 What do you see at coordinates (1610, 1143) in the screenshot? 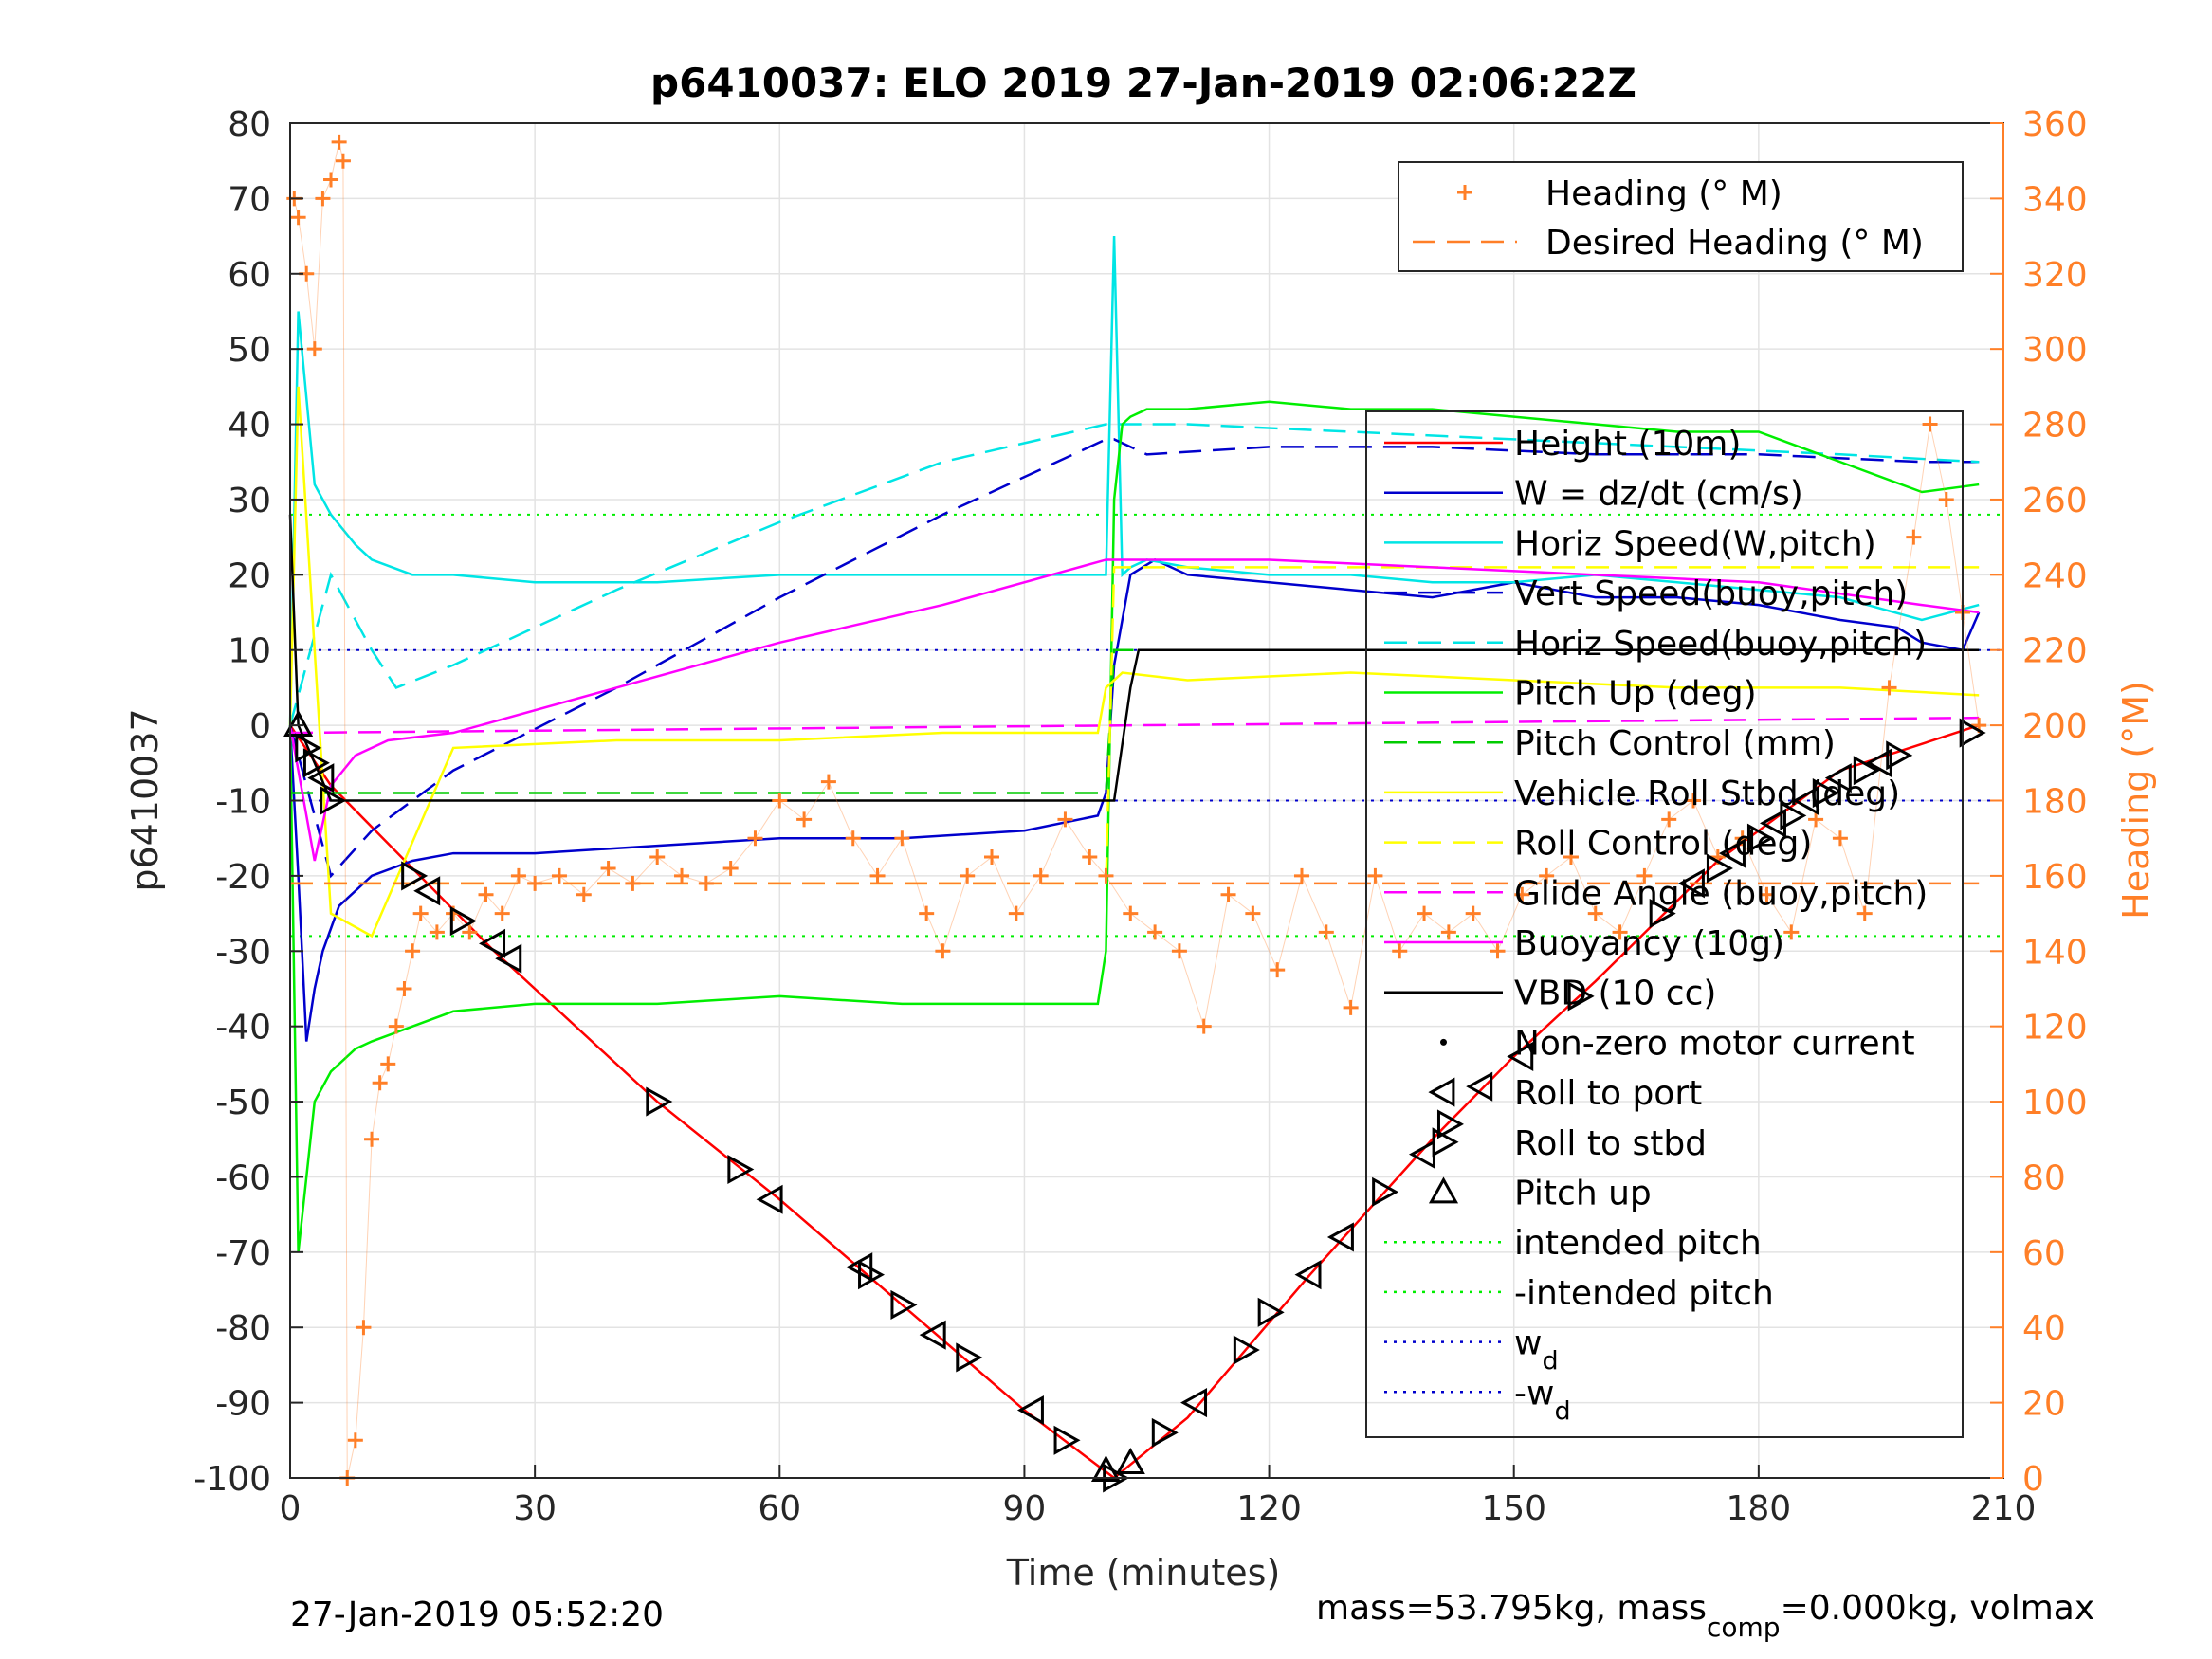
I see `legend-label: Roll to stbd` at bounding box center [1610, 1143].